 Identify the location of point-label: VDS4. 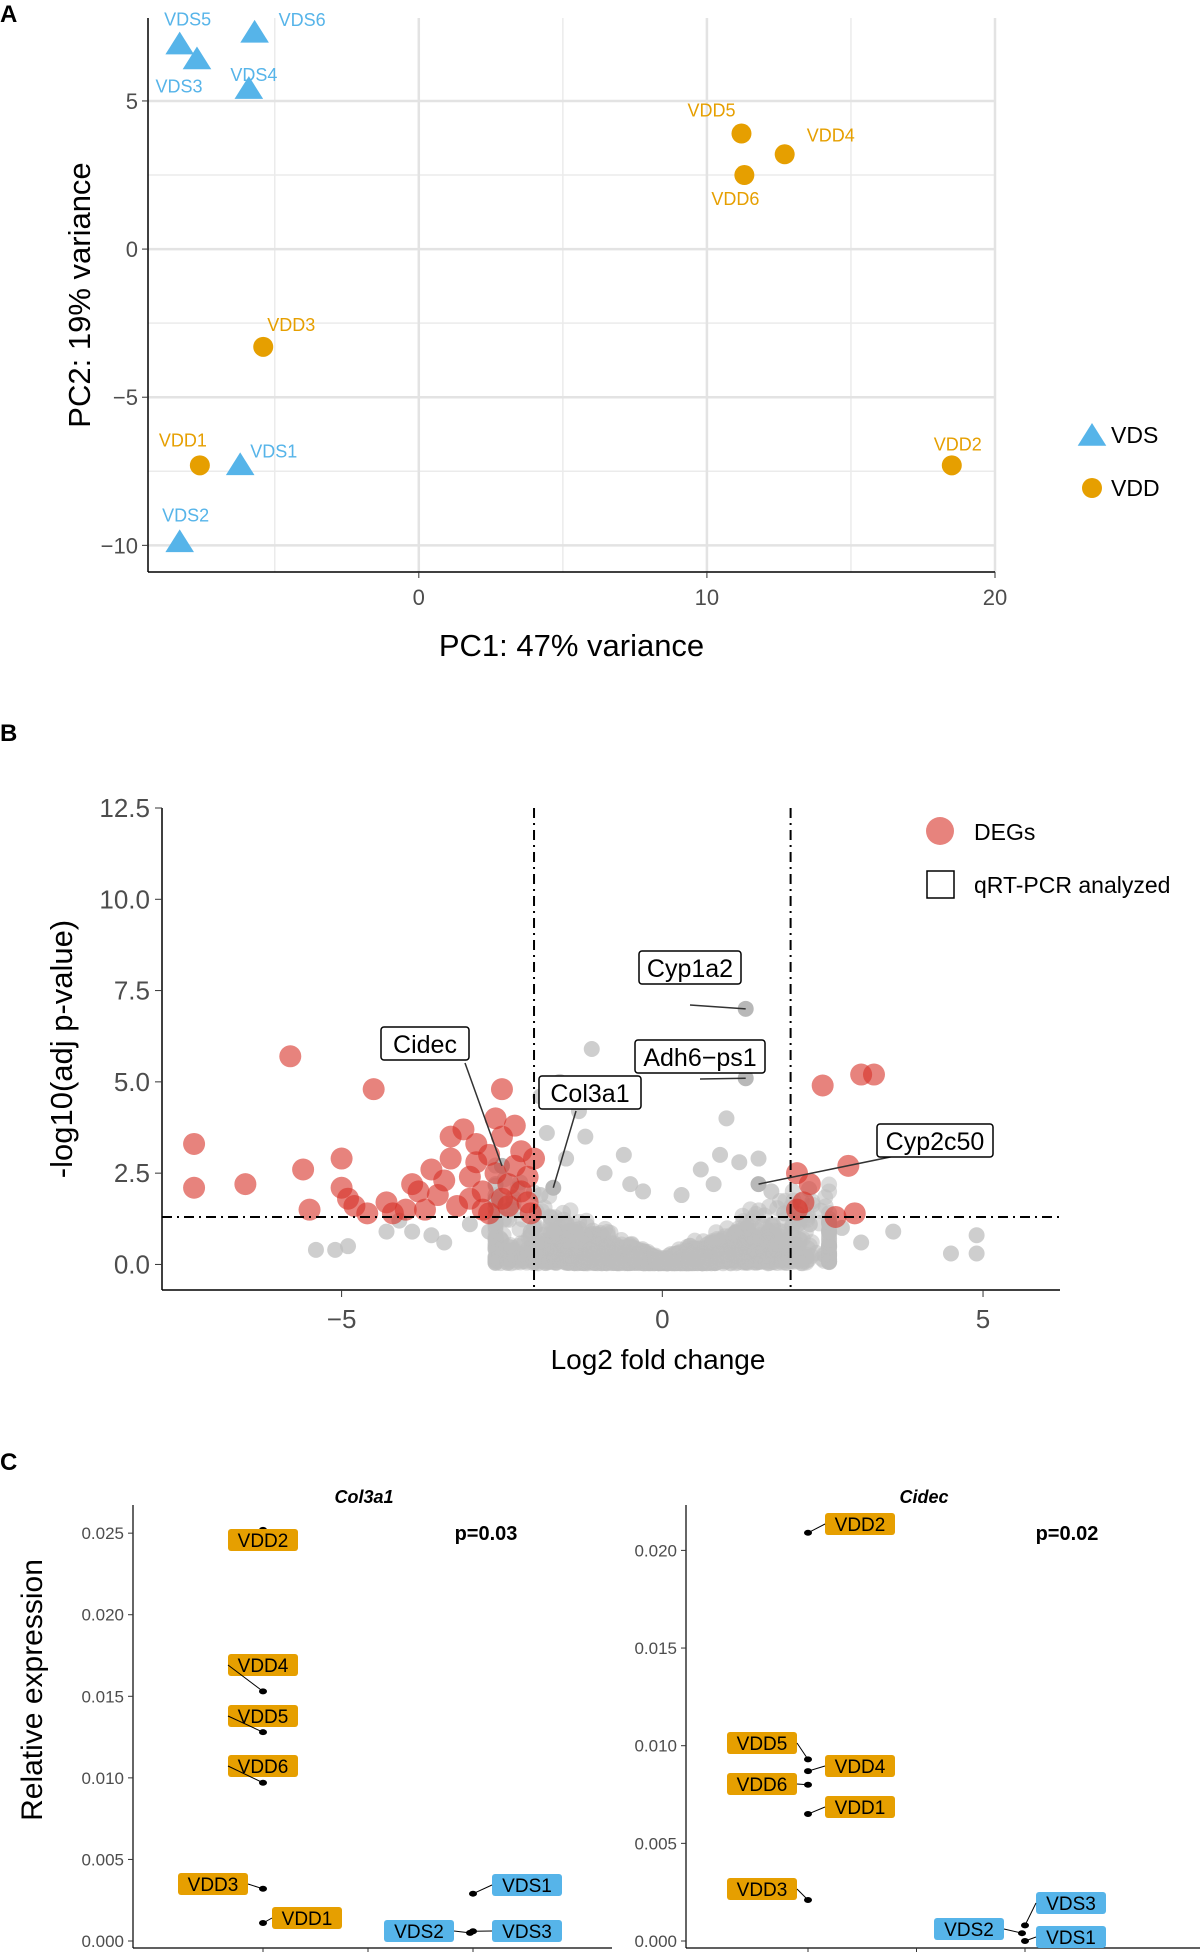
(253, 75).